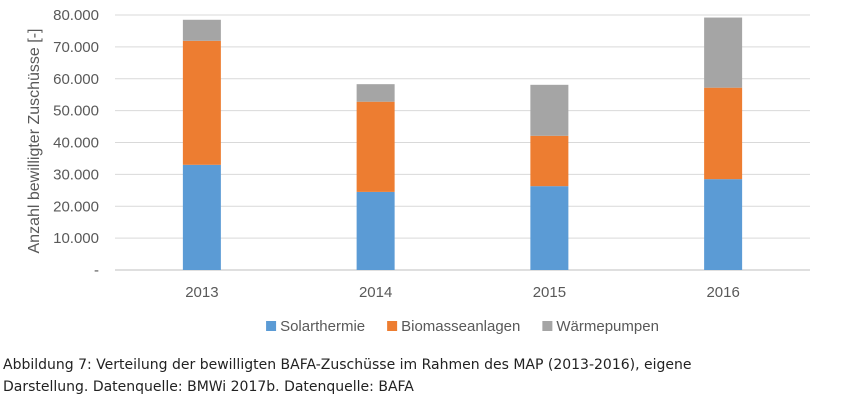 The image size is (847, 408). Describe the element at coordinates (462, 292) in the screenshot. I see `x-axis-ticks: 2013 2014 2015 2016` at that location.